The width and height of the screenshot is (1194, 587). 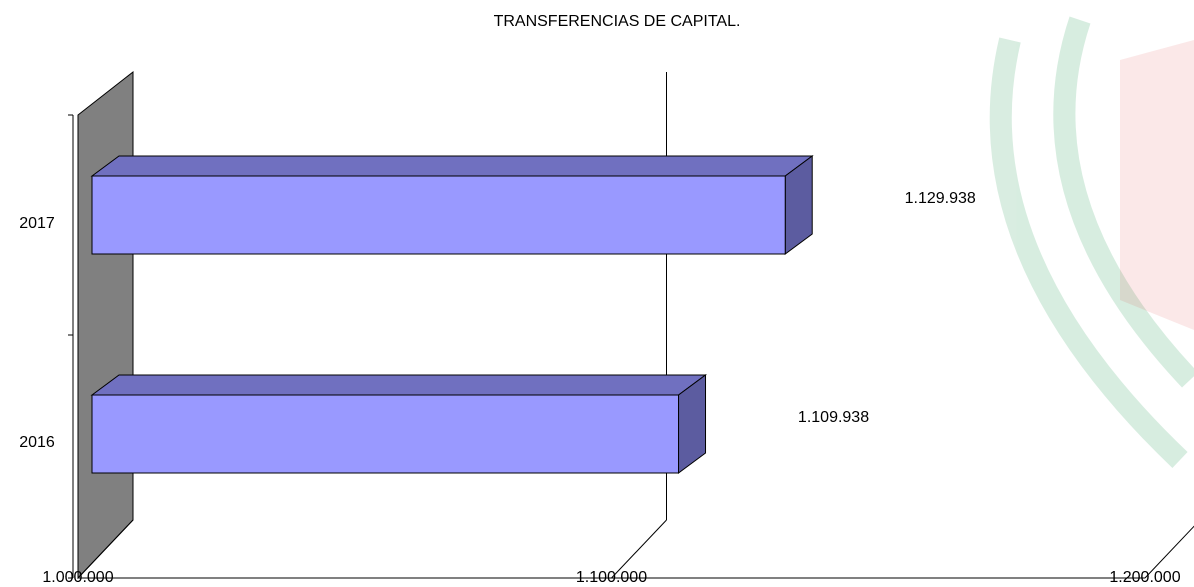 I want to click on chart-title: TRANSFERENCIAS DE CAPITAL., so click(x=617, y=21).